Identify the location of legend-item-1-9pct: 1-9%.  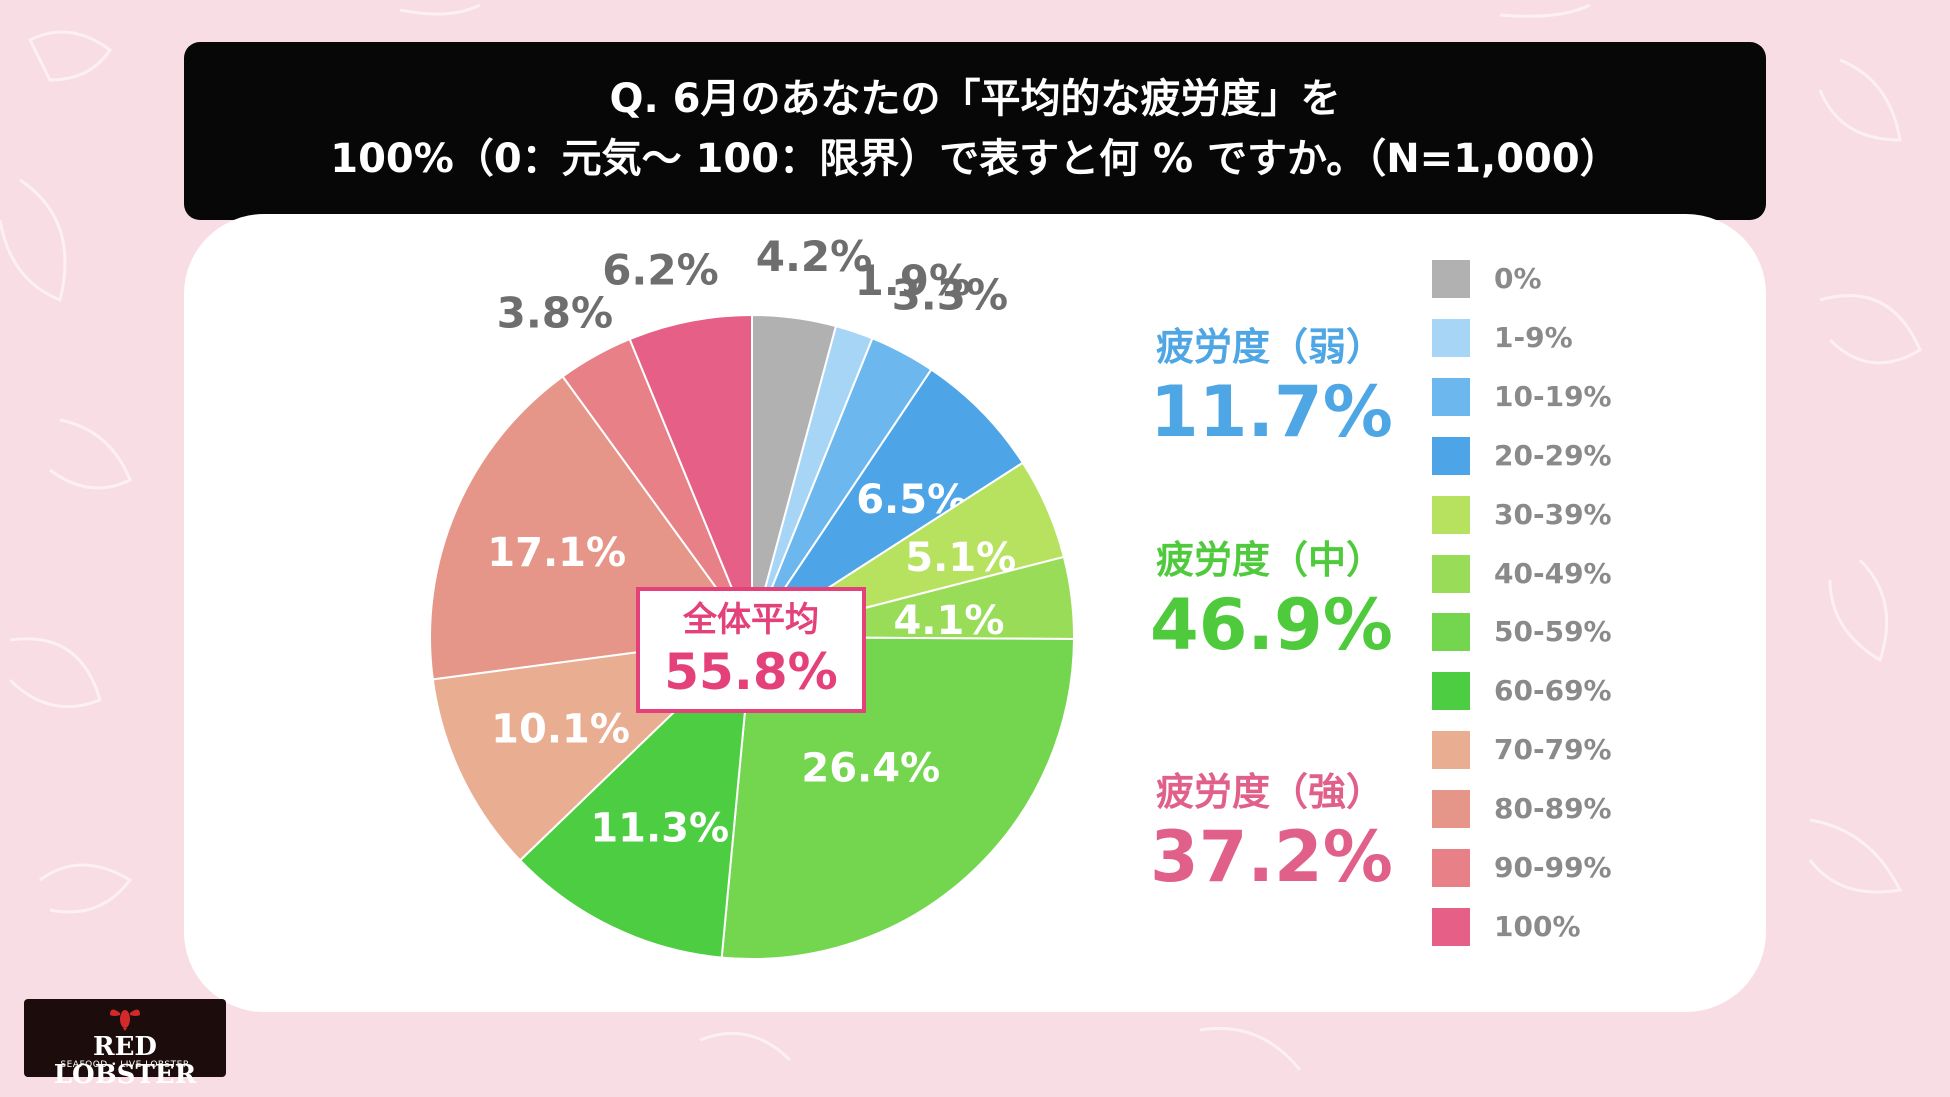
(1552, 337).